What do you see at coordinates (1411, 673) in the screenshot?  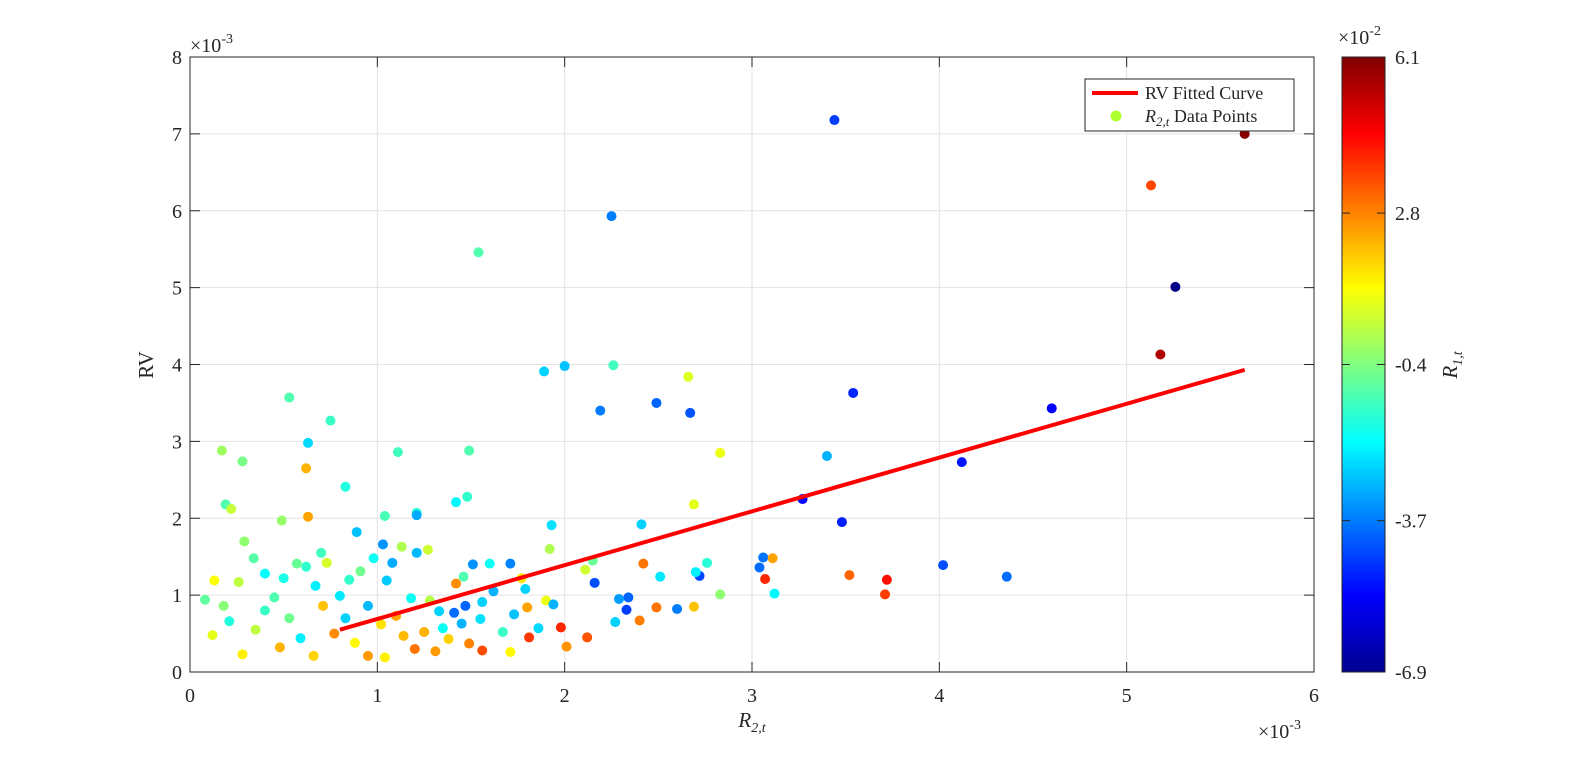 I see `colorbar-tick-label: -6.9` at bounding box center [1411, 673].